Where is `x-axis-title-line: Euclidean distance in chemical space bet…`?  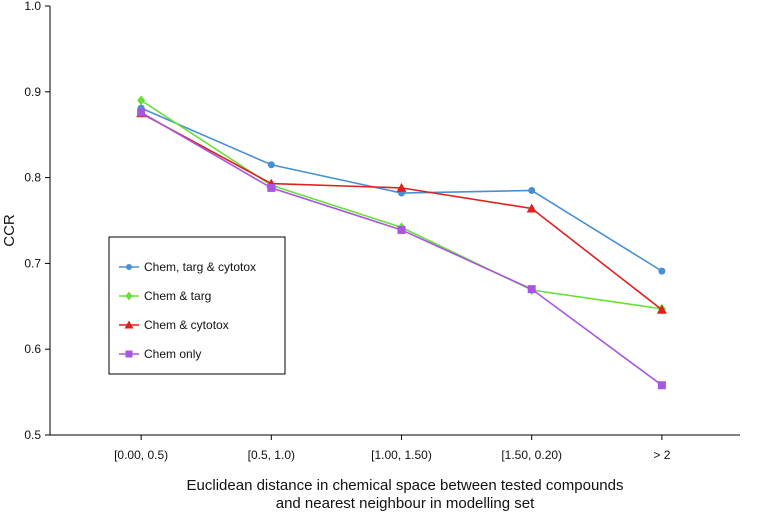 x-axis-title-line: Euclidean distance in chemical space bet… is located at coordinates (405, 485).